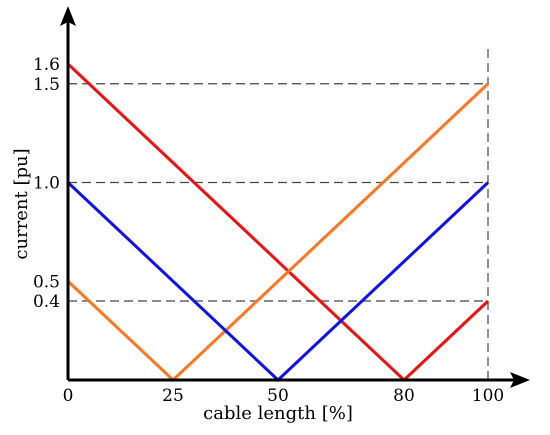 The width and height of the screenshot is (550, 435). Describe the element at coordinates (46, 184) in the screenshot. I see `y-tick-label: 1.0` at that location.